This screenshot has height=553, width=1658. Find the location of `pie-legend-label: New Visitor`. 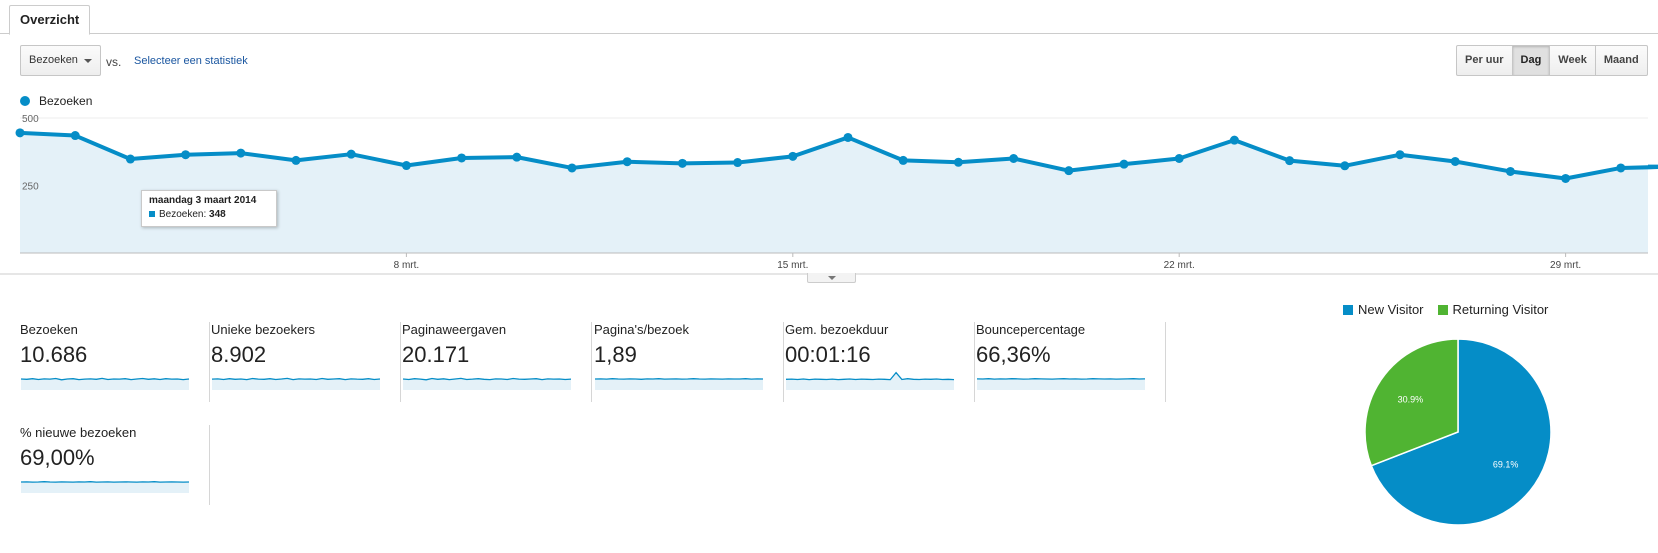

pie-legend-label: New Visitor is located at coordinates (1391, 309).